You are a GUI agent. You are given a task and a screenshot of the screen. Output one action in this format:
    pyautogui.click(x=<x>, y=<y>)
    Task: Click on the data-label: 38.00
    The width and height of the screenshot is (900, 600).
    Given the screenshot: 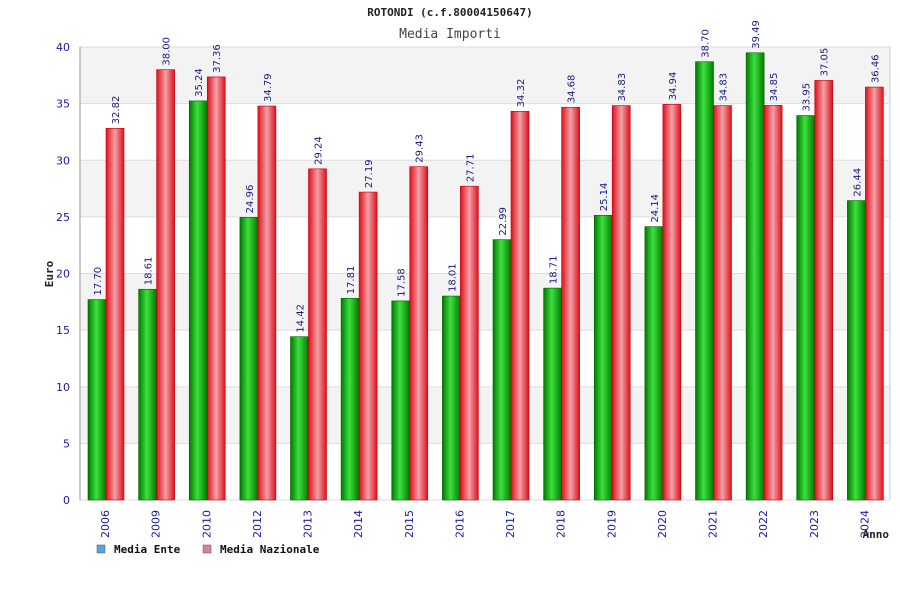 What is the action you would take?
    pyautogui.click(x=167, y=51)
    